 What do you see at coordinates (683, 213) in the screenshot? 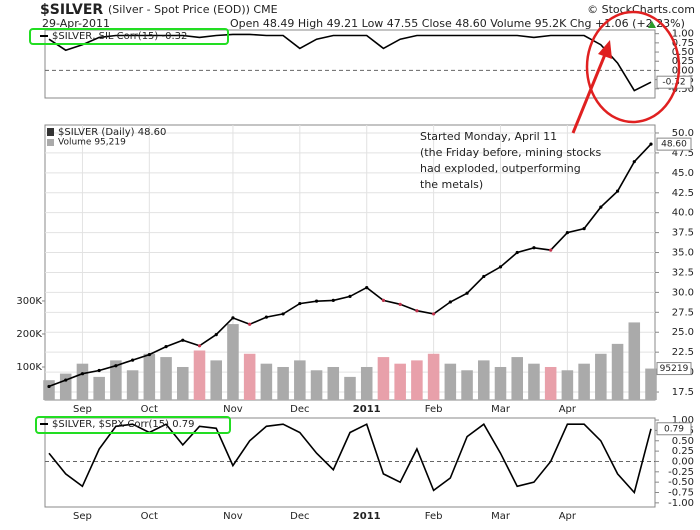
I see `y-tick-label: 40.0` at bounding box center [683, 213].